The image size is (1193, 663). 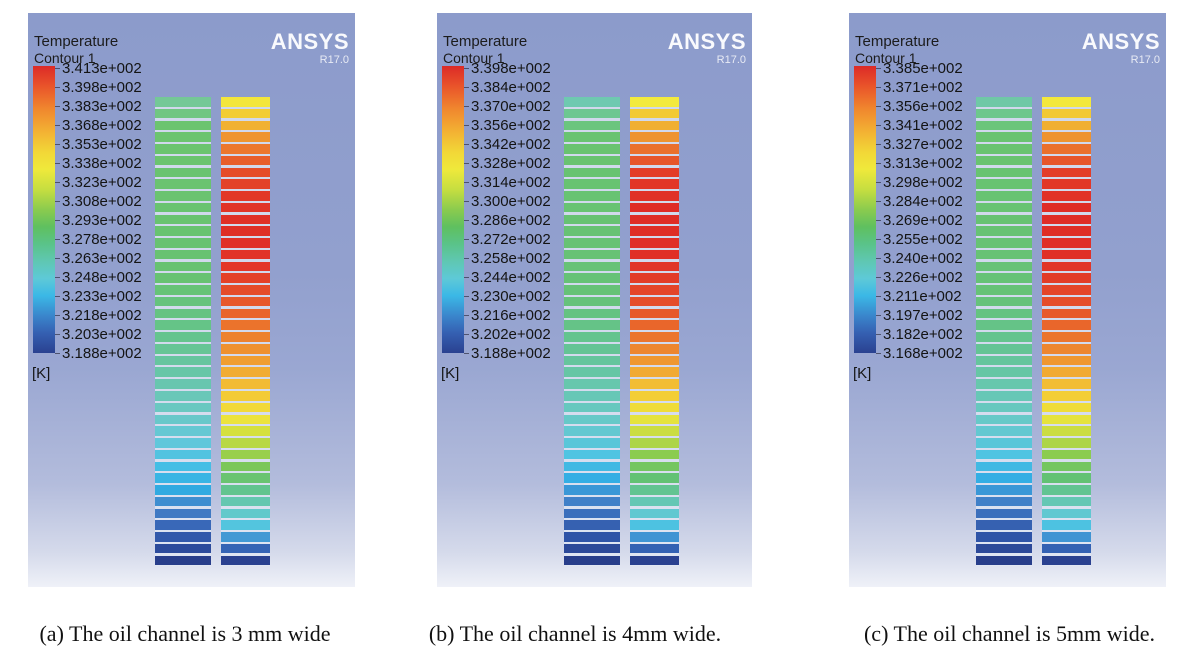 I want to click on legend-value: 3.413e+002, so click(x=102, y=68).